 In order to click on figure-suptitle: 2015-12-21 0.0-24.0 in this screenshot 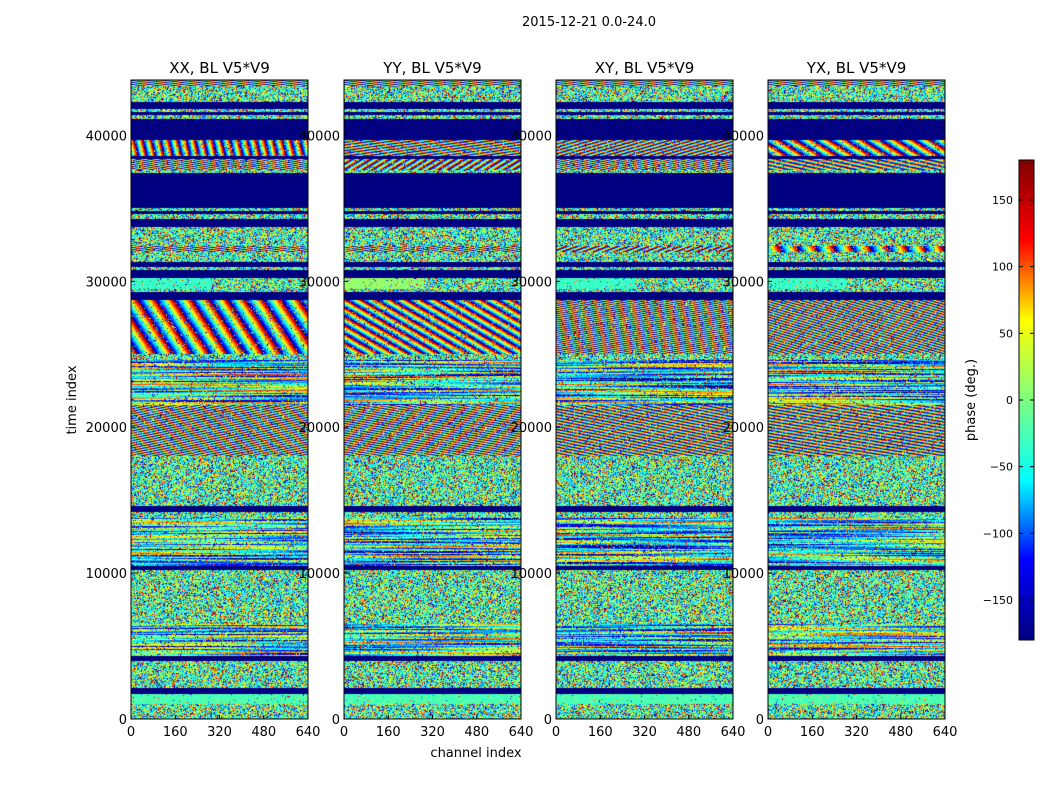, I will do `click(589, 22)`.